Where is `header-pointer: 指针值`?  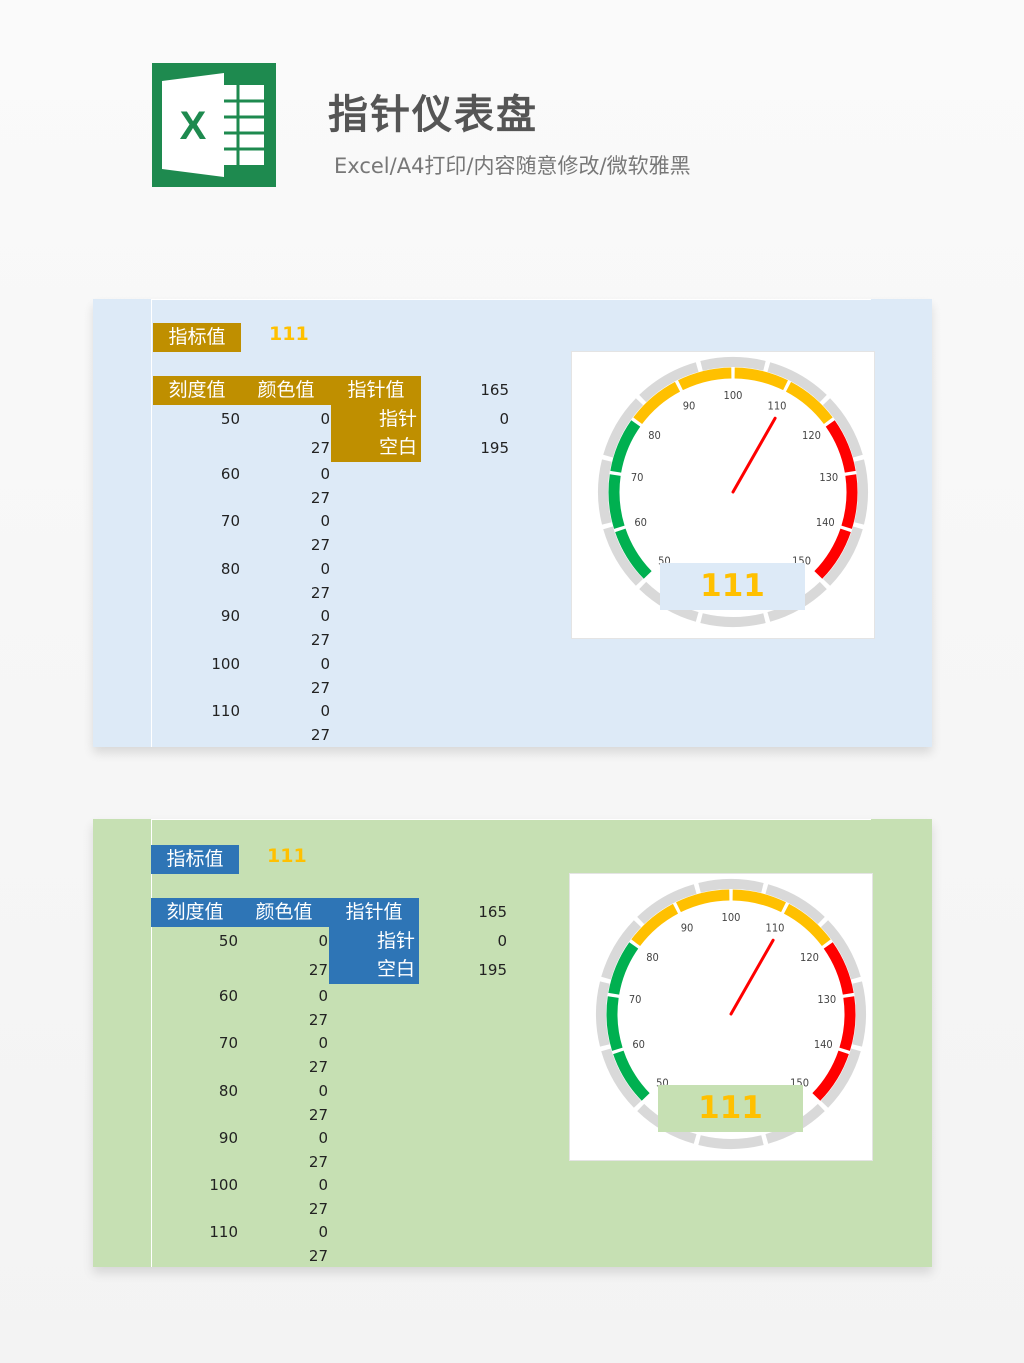
header-pointer: 指针值 is located at coordinates (374, 912).